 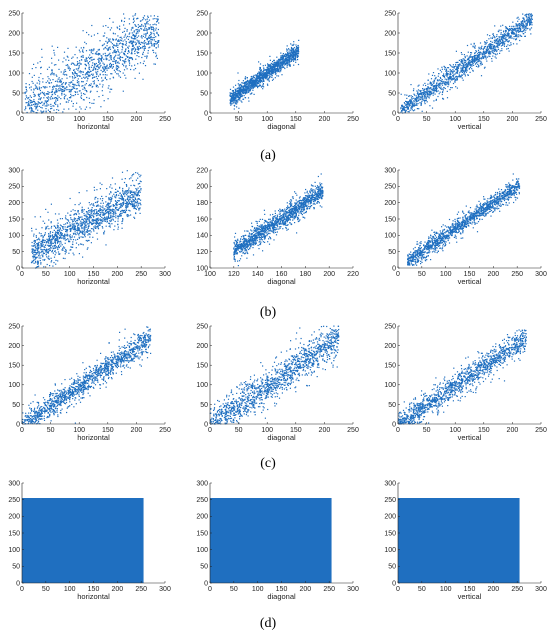 I want to click on y-tick-label: 0, so click(x=18, y=113).